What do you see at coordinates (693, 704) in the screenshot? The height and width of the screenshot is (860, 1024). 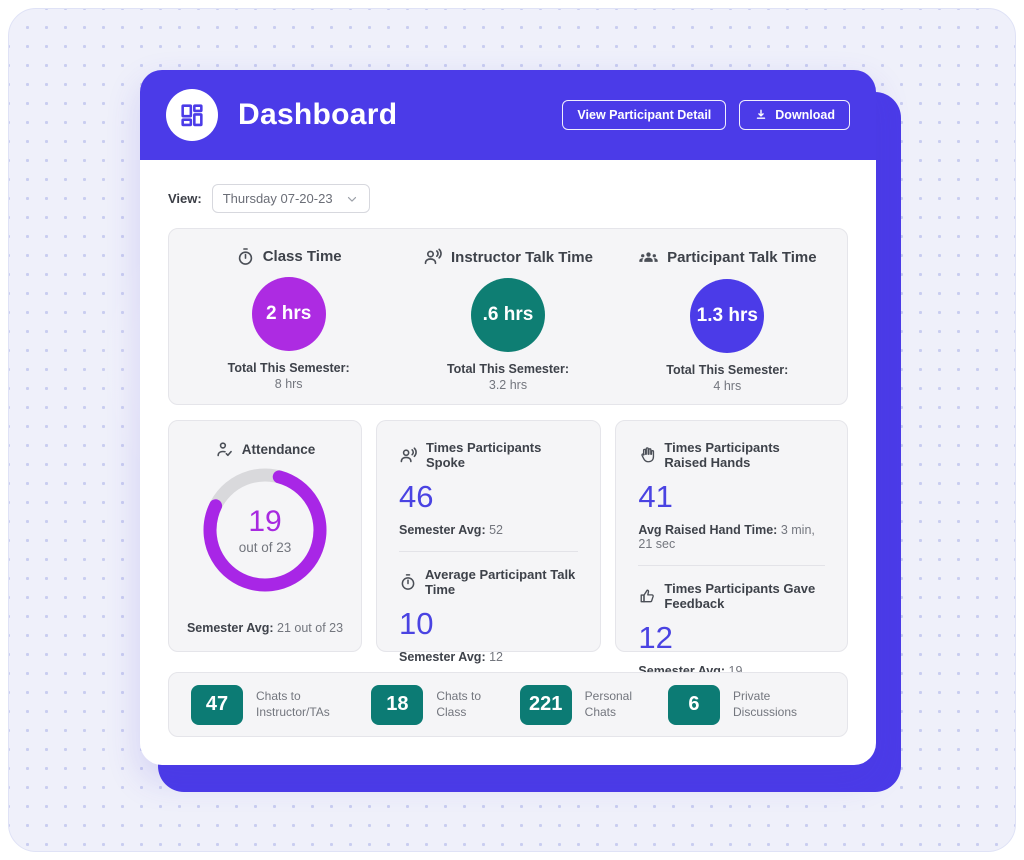 I see `private-discussions-count: 6` at bounding box center [693, 704].